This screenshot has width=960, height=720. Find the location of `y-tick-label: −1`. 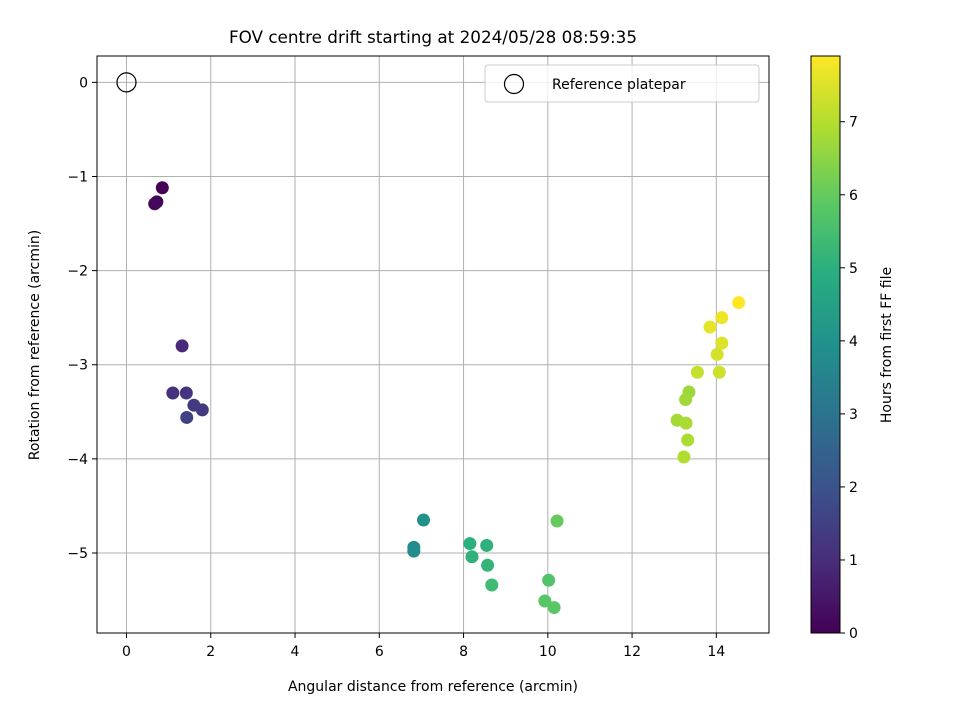

y-tick-label: −1 is located at coordinates (77, 177).